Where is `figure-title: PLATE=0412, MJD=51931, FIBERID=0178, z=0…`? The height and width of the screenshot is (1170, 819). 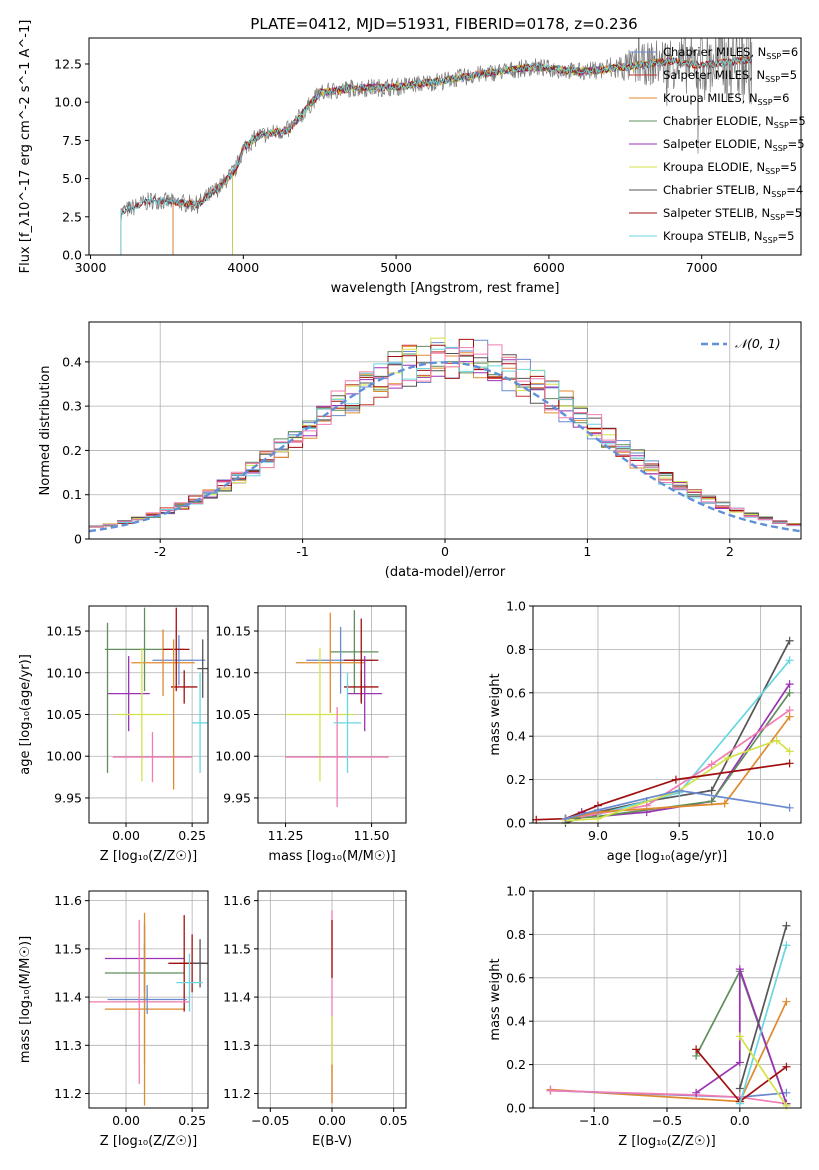 figure-title: PLATE=0412, MJD=51931, FIBERID=0178, z=0… is located at coordinates (443, 24).